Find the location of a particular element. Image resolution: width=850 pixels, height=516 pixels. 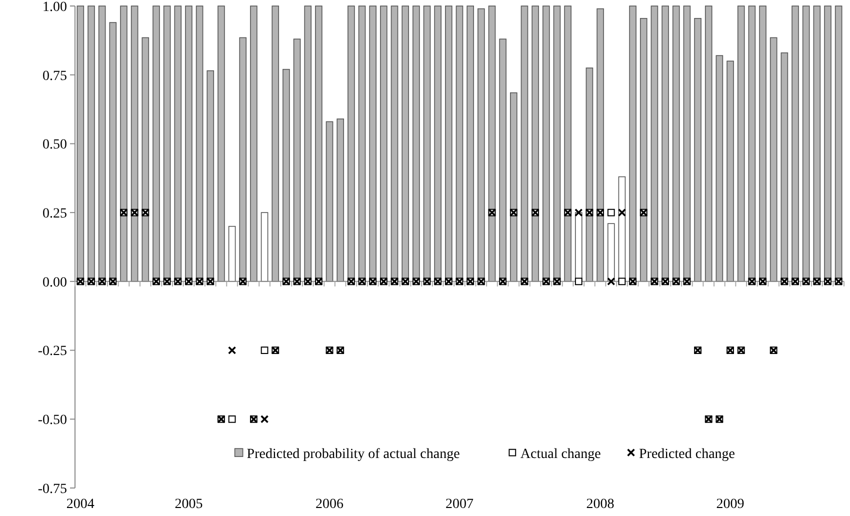

x-tick-label: 2007 is located at coordinates (460, 504).